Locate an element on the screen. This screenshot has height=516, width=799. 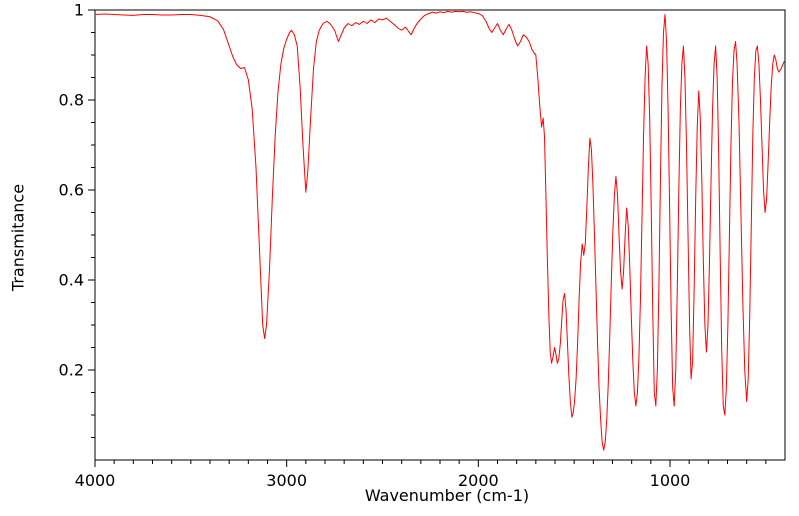
y-tick-label: 0.8 is located at coordinates (71, 100).